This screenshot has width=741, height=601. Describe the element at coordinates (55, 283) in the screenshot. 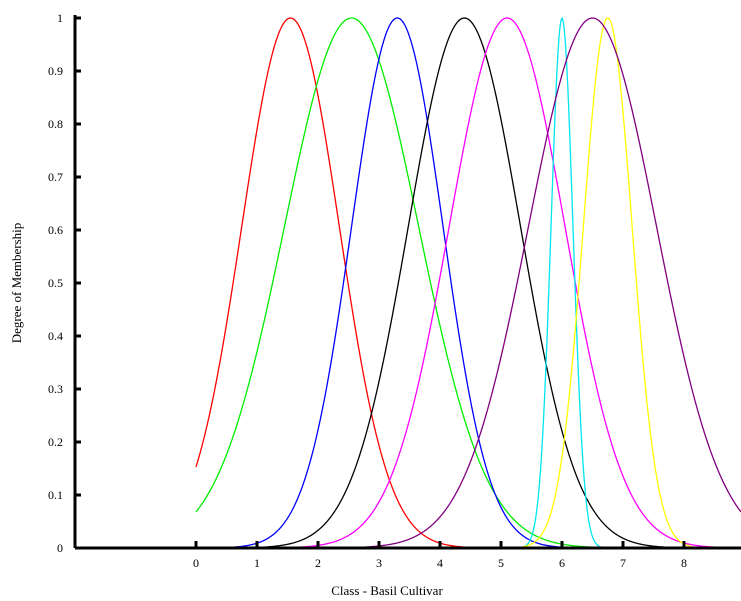

I see `y-tick-label: 0.5` at that location.